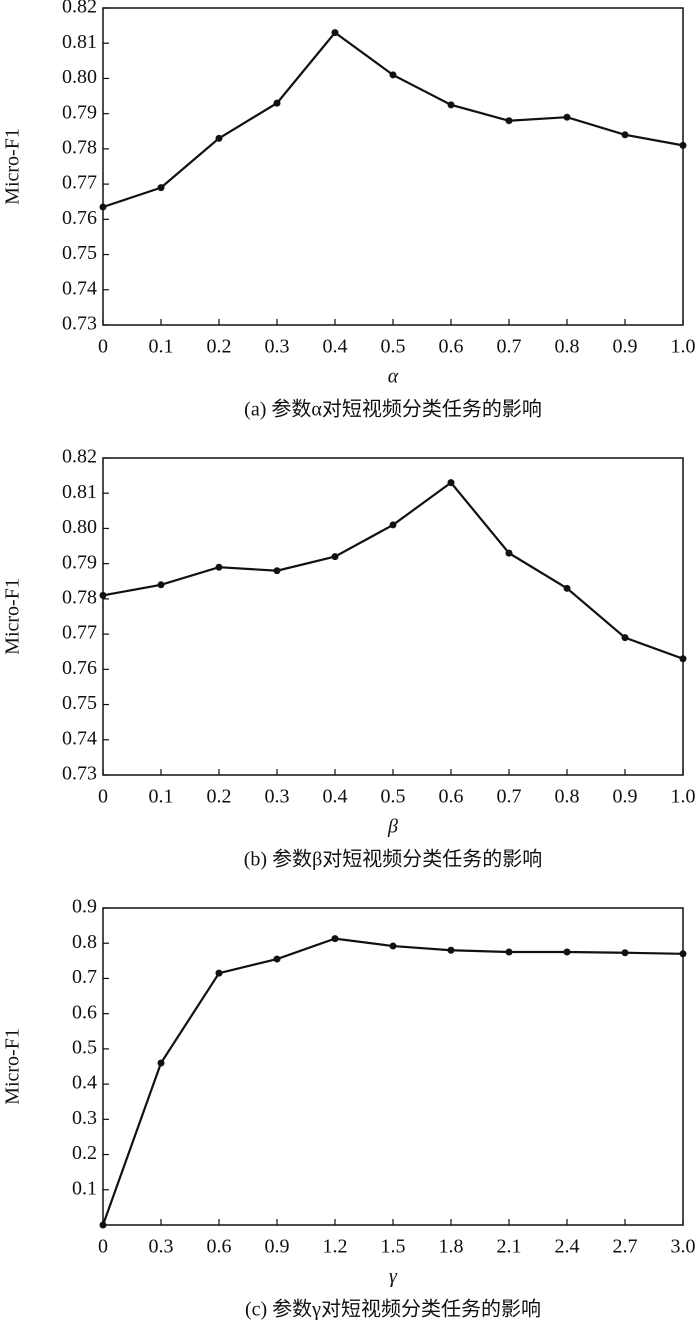 The height and width of the screenshot is (1329, 700). What do you see at coordinates (393, 1247) in the screenshot?
I see `x-tick-label: 1.5` at bounding box center [393, 1247].